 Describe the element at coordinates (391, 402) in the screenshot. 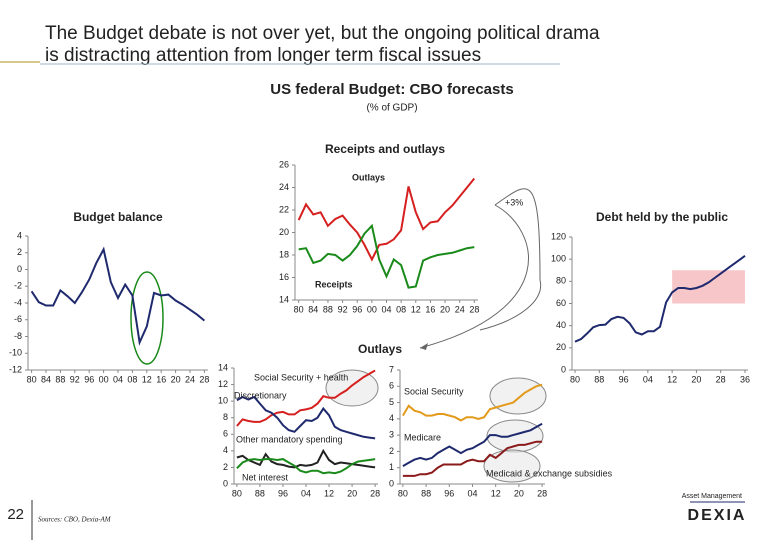

I see `y-tick-label: 5` at that location.